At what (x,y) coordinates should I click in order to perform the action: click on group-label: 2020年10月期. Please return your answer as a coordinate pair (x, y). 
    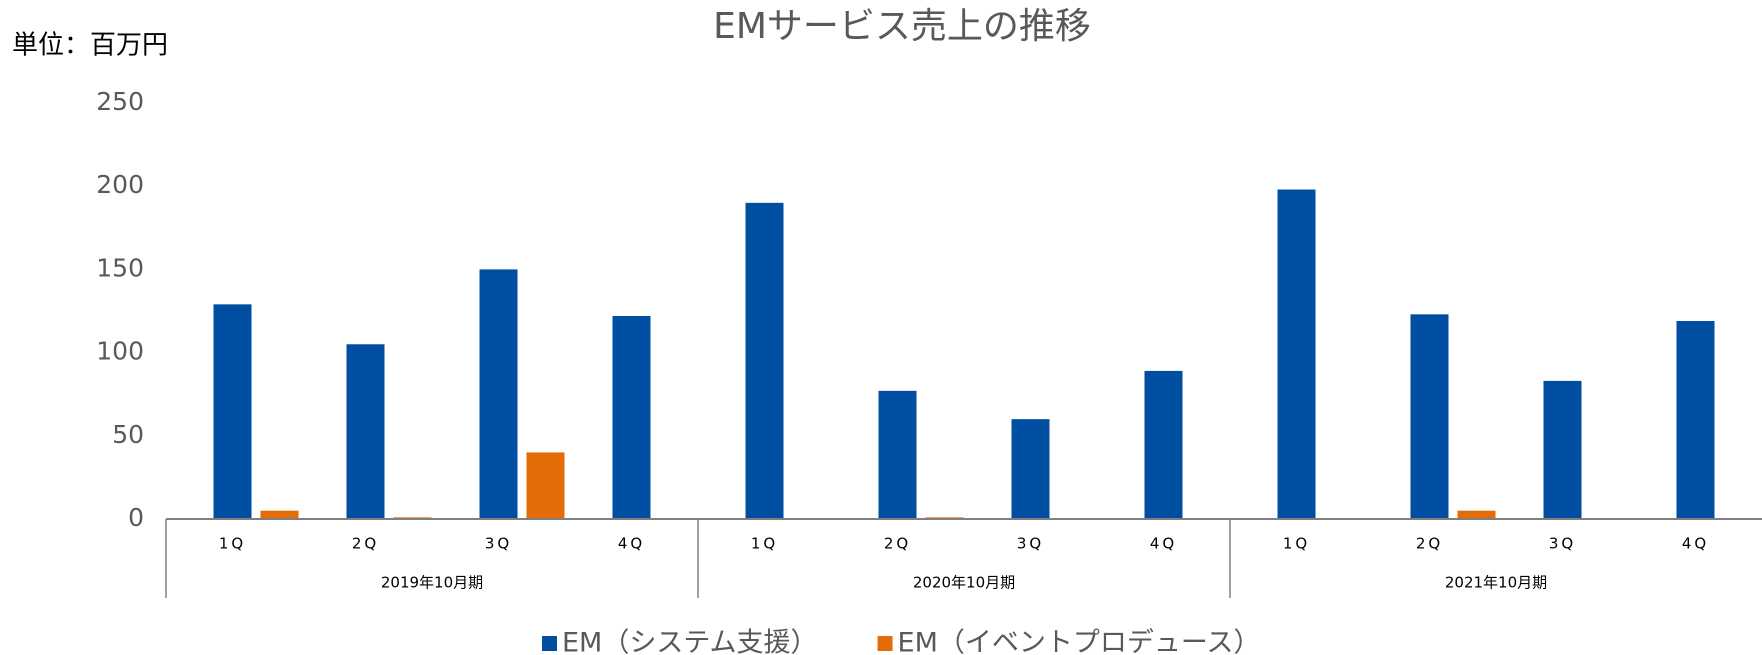
    Looking at the image, I should click on (964, 583).